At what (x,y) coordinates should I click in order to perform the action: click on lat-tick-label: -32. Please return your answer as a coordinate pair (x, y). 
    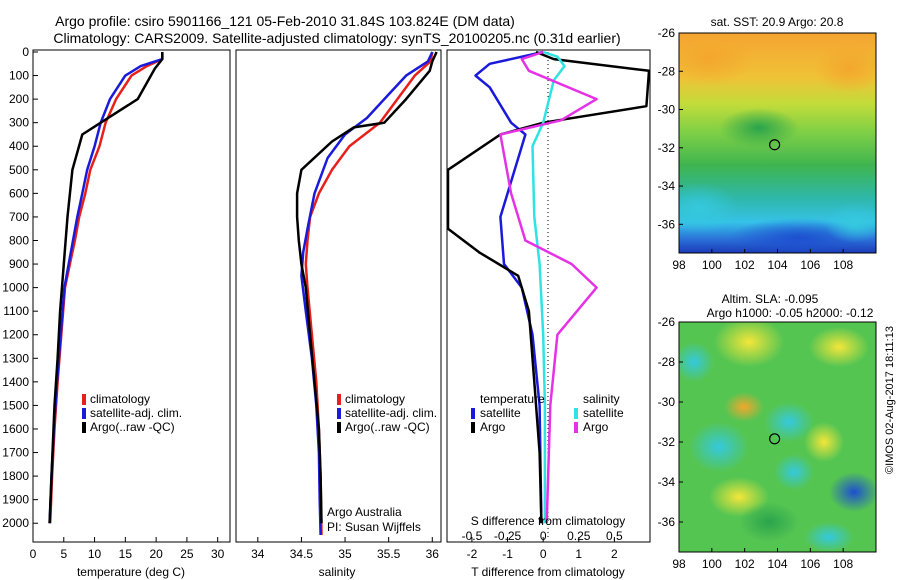
    Looking at the image, I should click on (667, 442).